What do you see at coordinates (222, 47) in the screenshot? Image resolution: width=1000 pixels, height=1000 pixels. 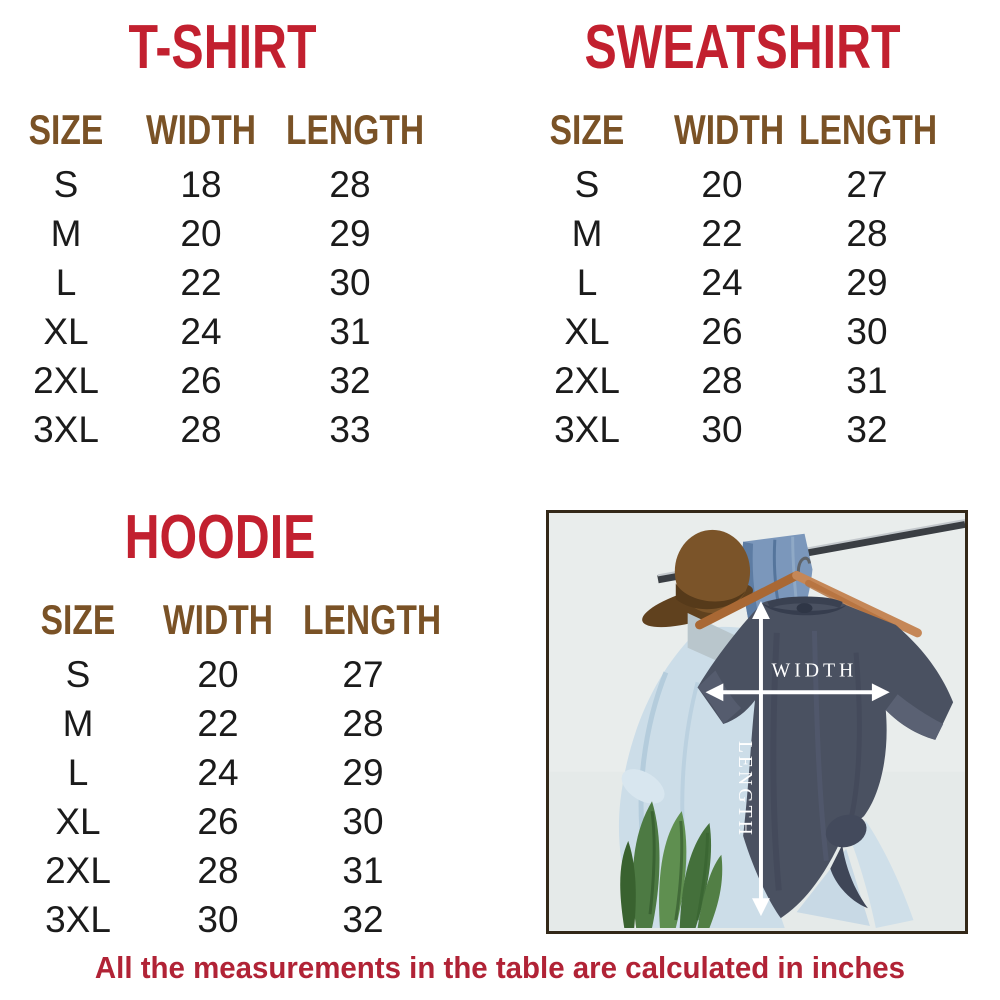 I see `tshirt-title: T-SHIRT` at bounding box center [222, 47].